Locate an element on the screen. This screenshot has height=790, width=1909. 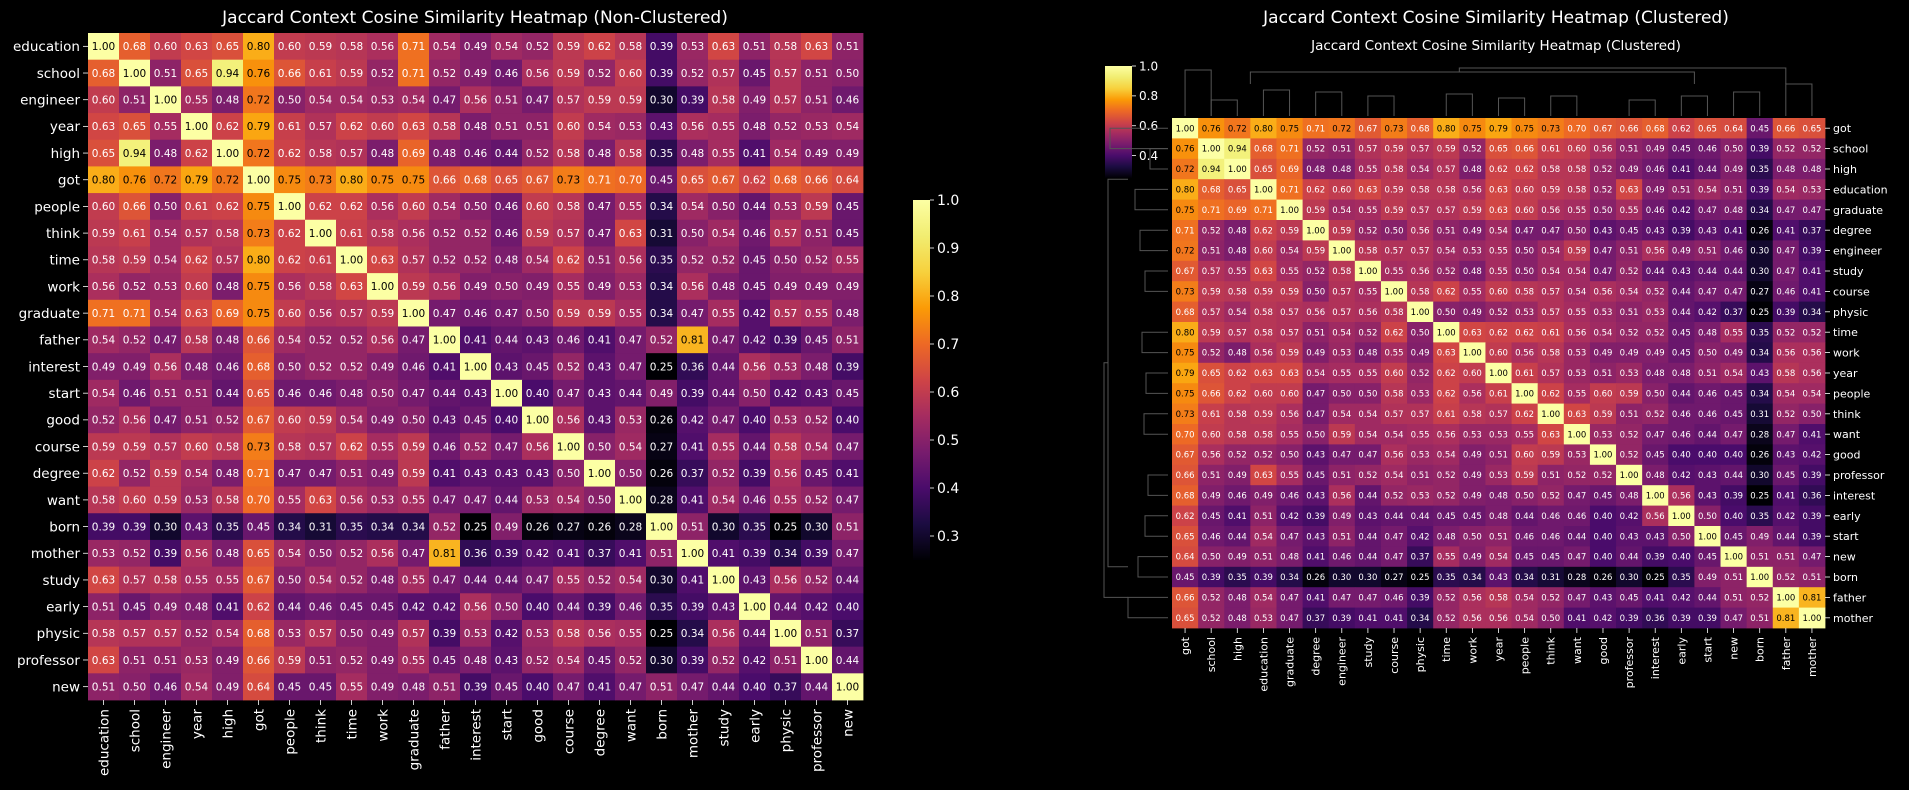
cell-value-label: 0.41 is located at coordinates (444, 367).